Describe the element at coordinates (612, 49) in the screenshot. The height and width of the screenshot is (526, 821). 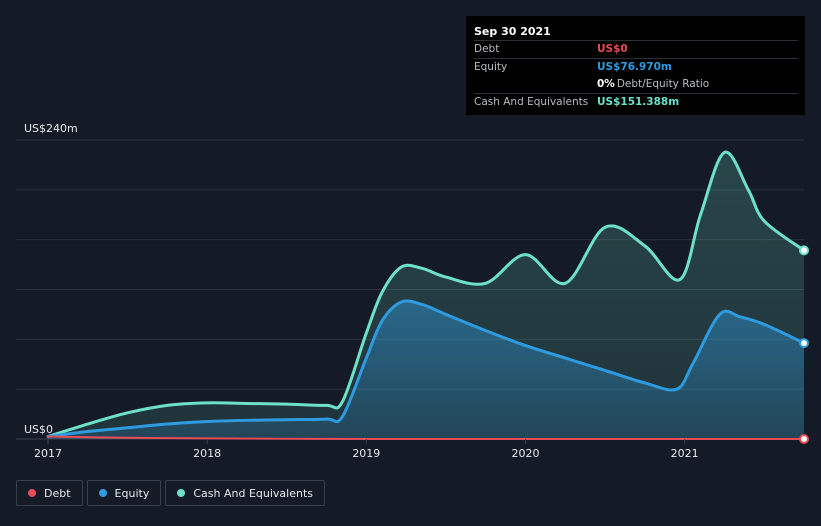
I see `tooltip-value-debt: US$0` at that location.